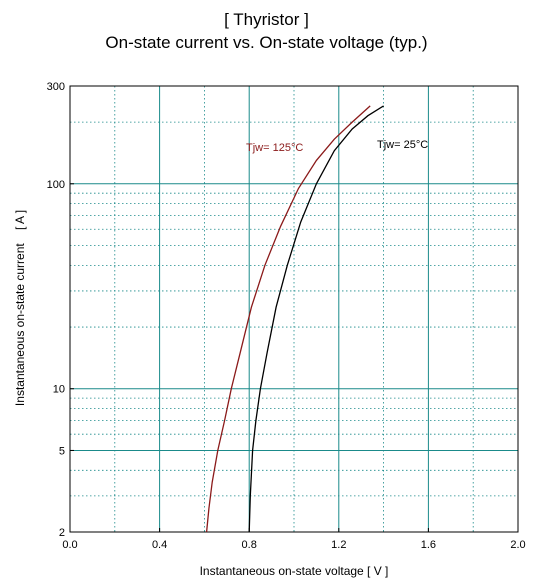 Image resolution: width=533 pixels, height=585 pixels. What do you see at coordinates (428, 545) in the screenshot?
I see `x-tick-label: 1.6` at bounding box center [428, 545].